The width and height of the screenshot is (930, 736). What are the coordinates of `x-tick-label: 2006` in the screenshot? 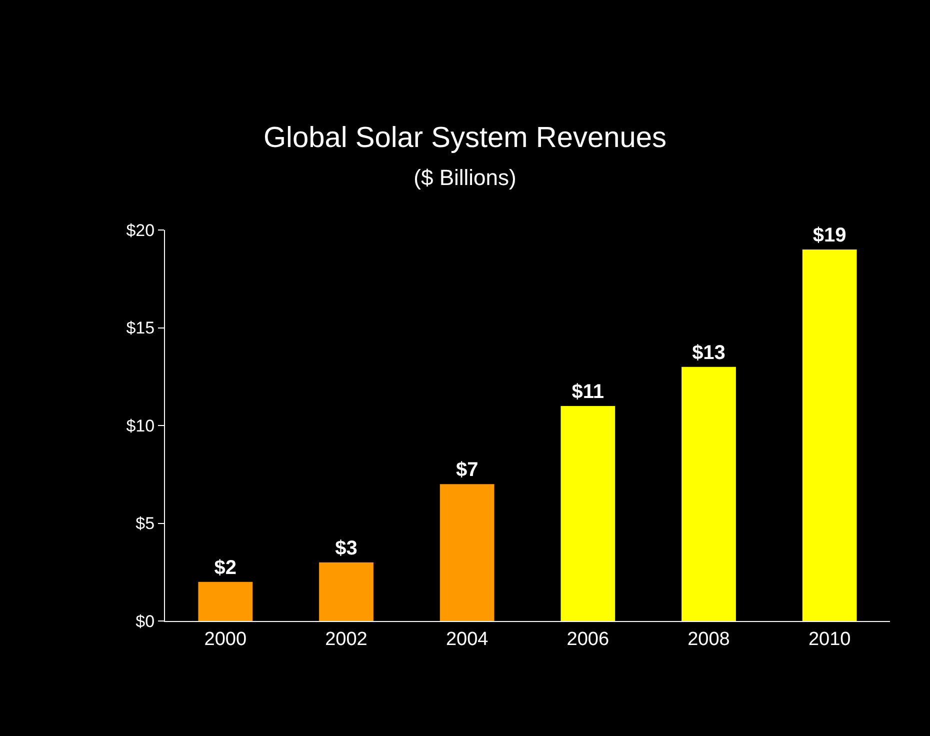 It's located at (588, 639).